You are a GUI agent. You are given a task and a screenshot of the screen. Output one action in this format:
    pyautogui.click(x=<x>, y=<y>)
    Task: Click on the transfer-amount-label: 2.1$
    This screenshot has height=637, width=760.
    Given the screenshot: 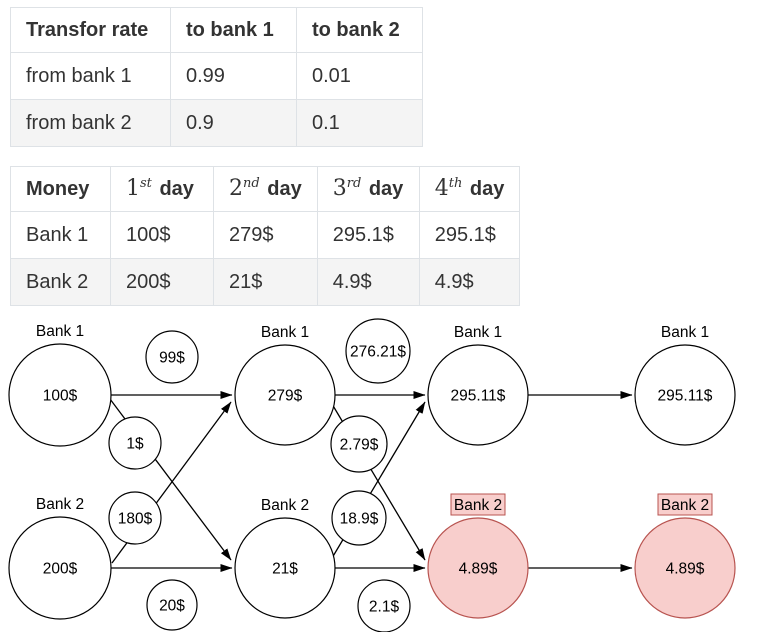 What is the action you would take?
    pyautogui.click(x=384, y=607)
    